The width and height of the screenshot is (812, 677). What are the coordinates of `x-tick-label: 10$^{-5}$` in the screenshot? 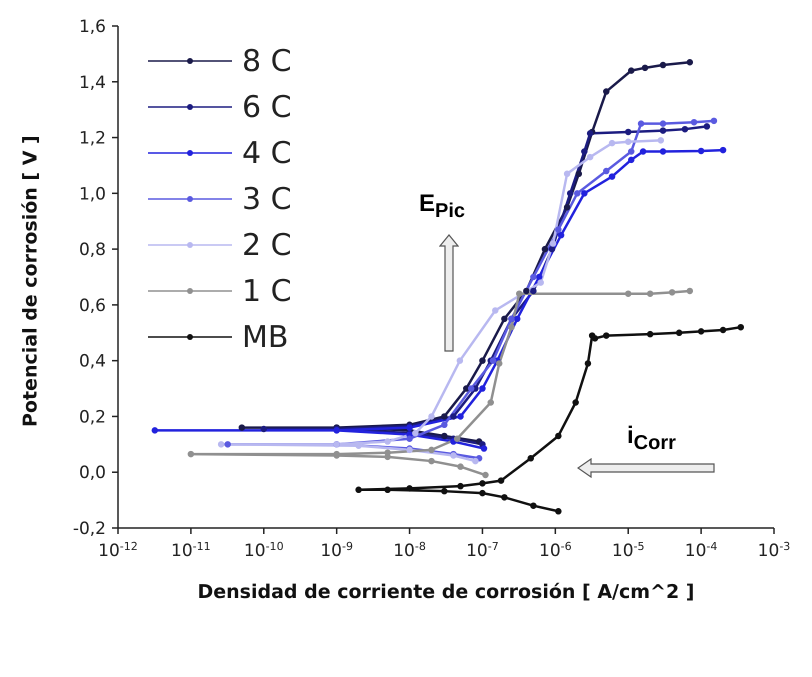 It's located at (628, 550).